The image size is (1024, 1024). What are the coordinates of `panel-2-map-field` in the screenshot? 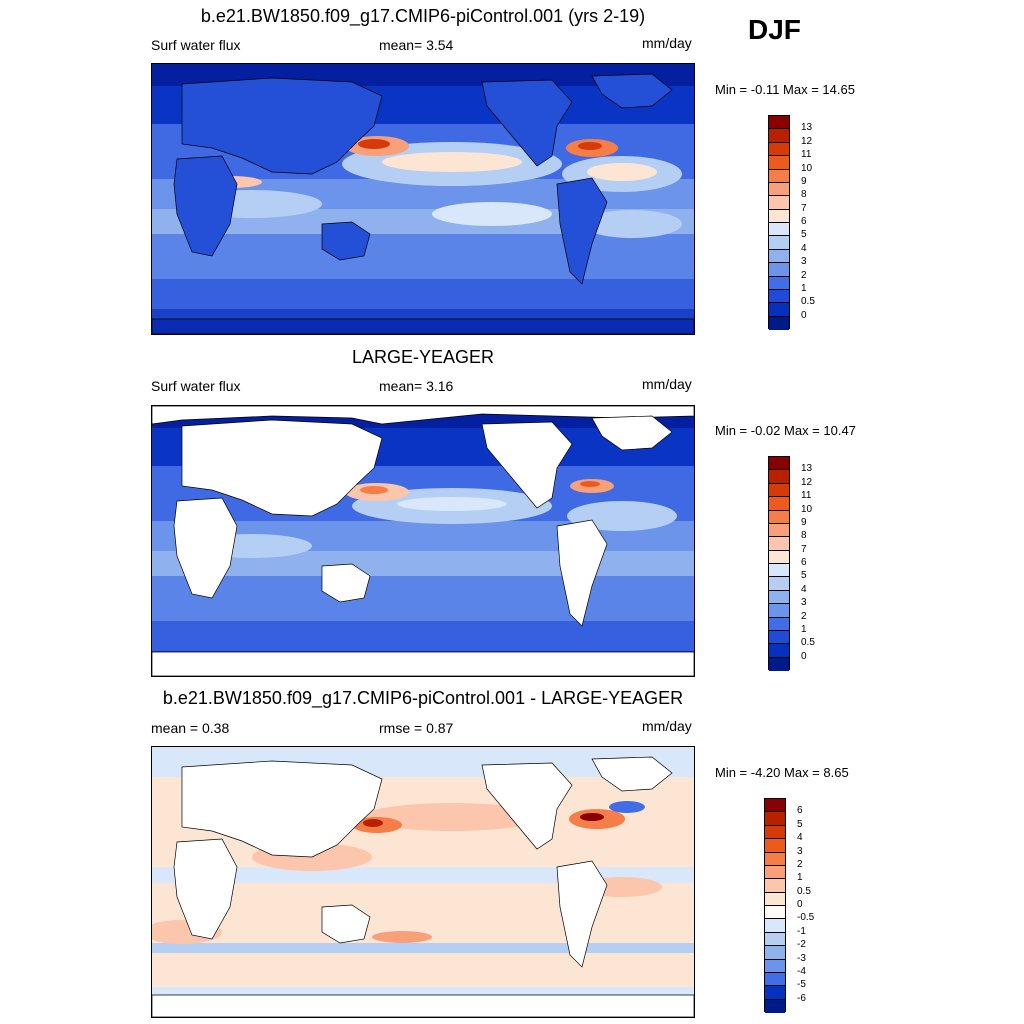 It's located at (423, 541).